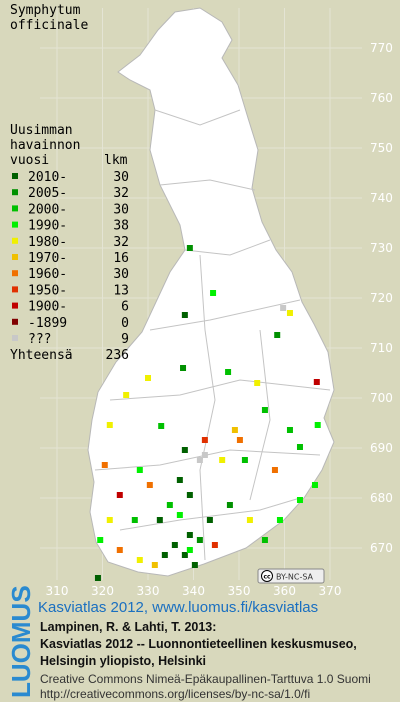 This screenshot has width=400, height=702. I want to click on legend-heading: havainnon, so click(45, 145).